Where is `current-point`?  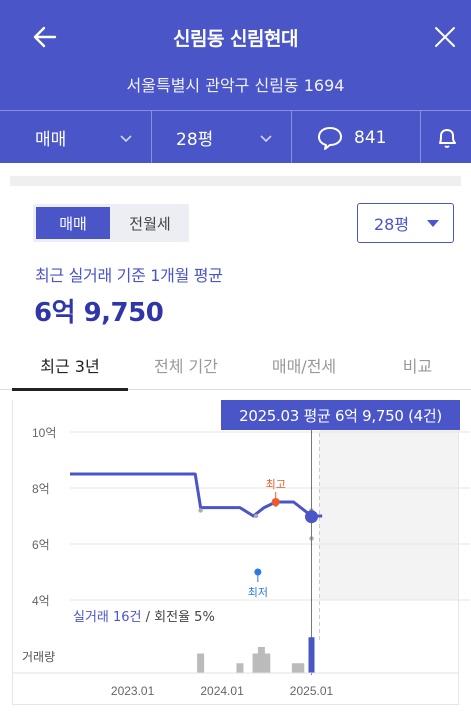 current-point is located at coordinates (311, 517).